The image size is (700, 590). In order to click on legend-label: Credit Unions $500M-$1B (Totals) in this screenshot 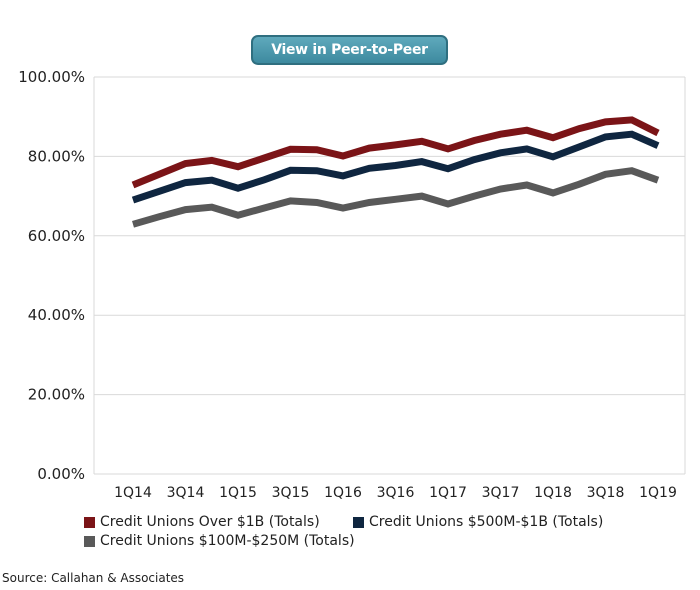, I will do `click(486, 522)`.